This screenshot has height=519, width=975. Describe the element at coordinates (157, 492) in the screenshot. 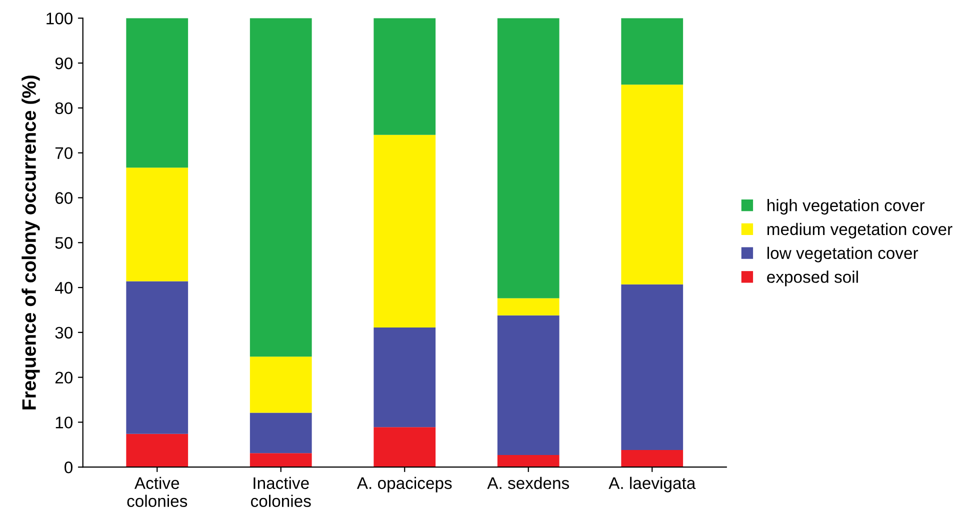

I see `x-tick-label: Active colonies` at that location.